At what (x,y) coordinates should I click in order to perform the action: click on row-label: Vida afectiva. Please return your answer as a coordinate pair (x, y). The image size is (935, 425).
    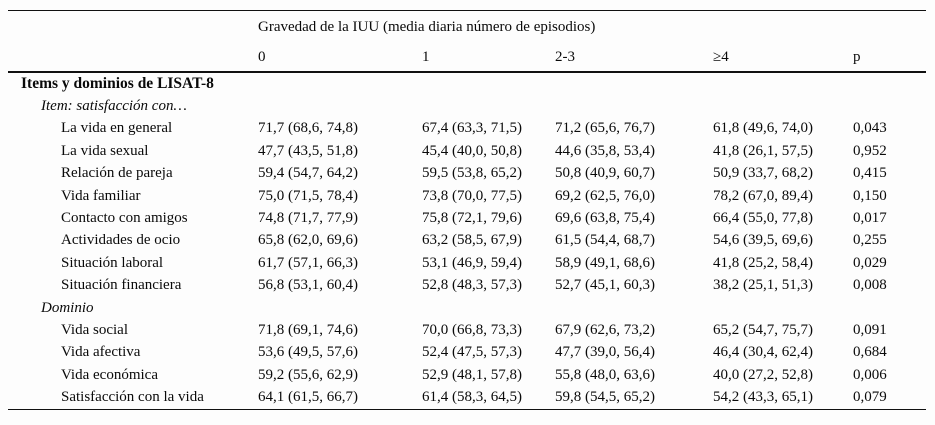
    Looking at the image, I should click on (101, 352).